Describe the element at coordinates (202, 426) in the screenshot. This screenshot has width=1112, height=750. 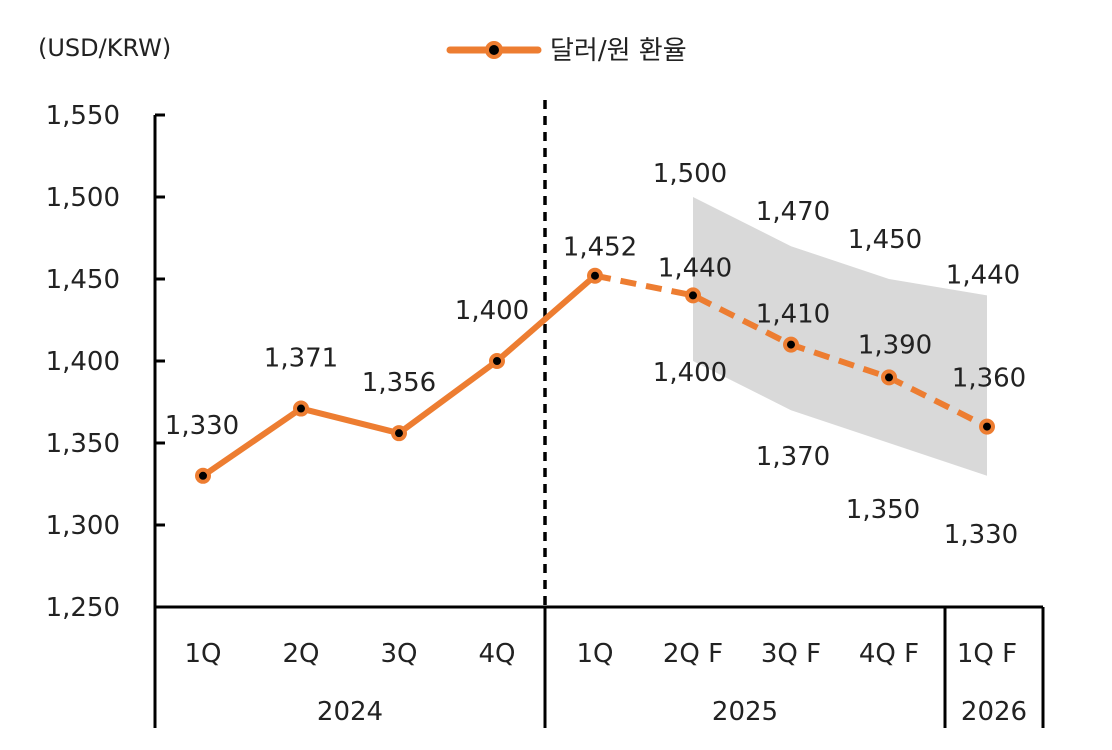
I see `data-label: 1,330` at that location.